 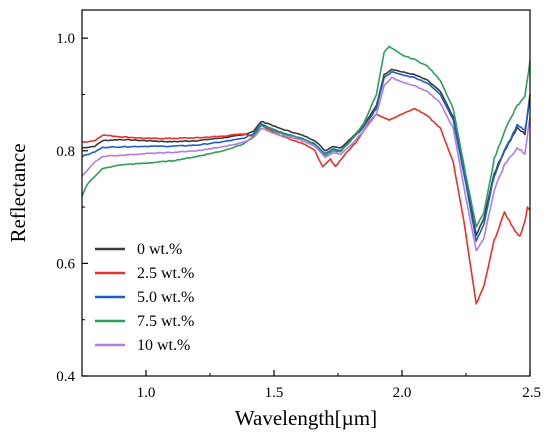 What do you see at coordinates (274, 393) in the screenshot?
I see `x-tick-label: 1.5` at bounding box center [274, 393].